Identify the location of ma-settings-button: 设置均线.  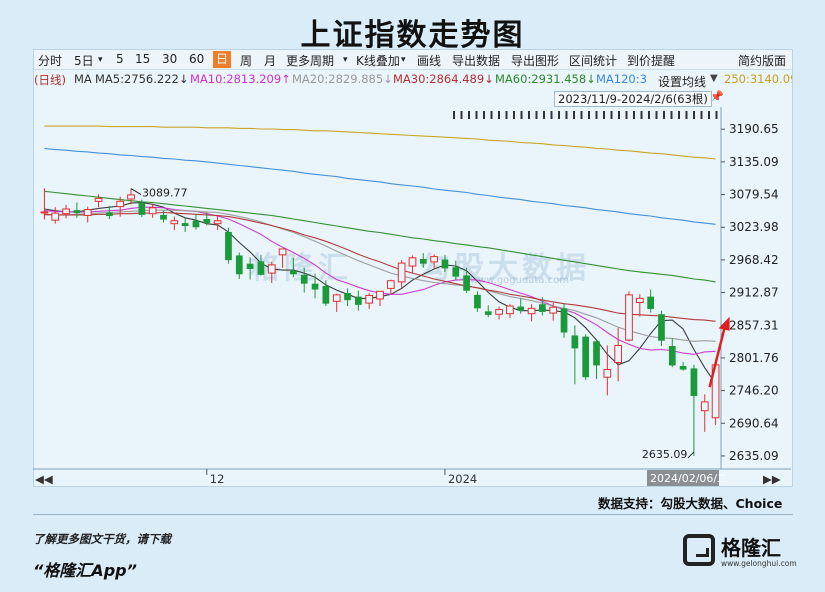
(682, 81).